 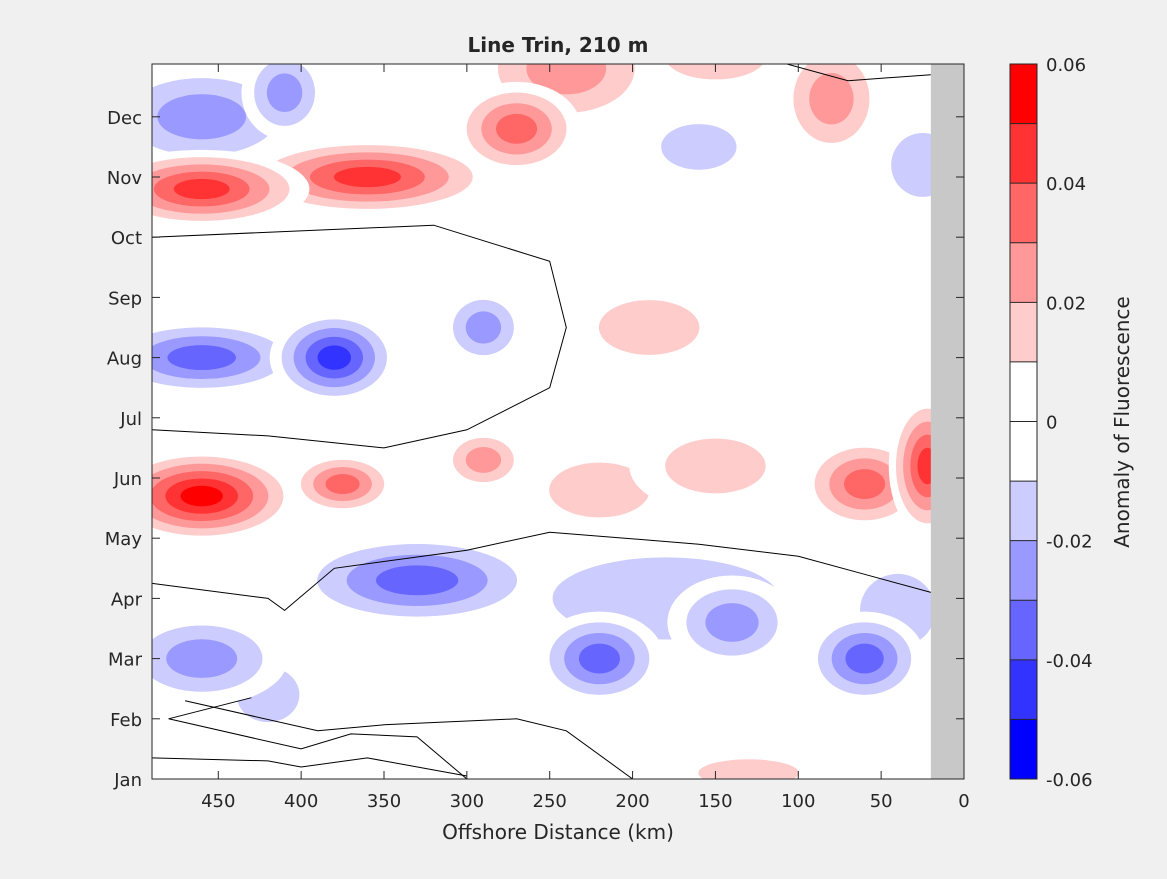 What do you see at coordinates (130, 419) in the screenshot?
I see `y-tick-label: Jul` at bounding box center [130, 419].